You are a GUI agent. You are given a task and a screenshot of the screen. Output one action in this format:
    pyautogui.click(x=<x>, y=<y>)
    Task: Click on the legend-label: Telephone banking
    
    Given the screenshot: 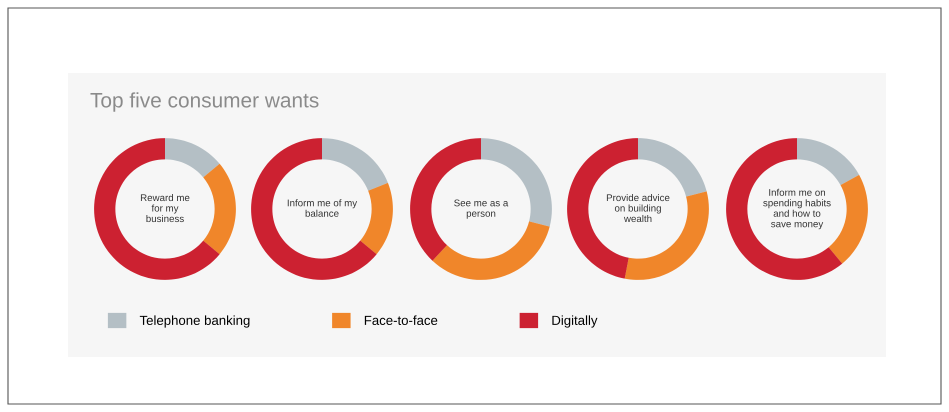 What is the action you would take?
    pyautogui.click(x=195, y=321)
    